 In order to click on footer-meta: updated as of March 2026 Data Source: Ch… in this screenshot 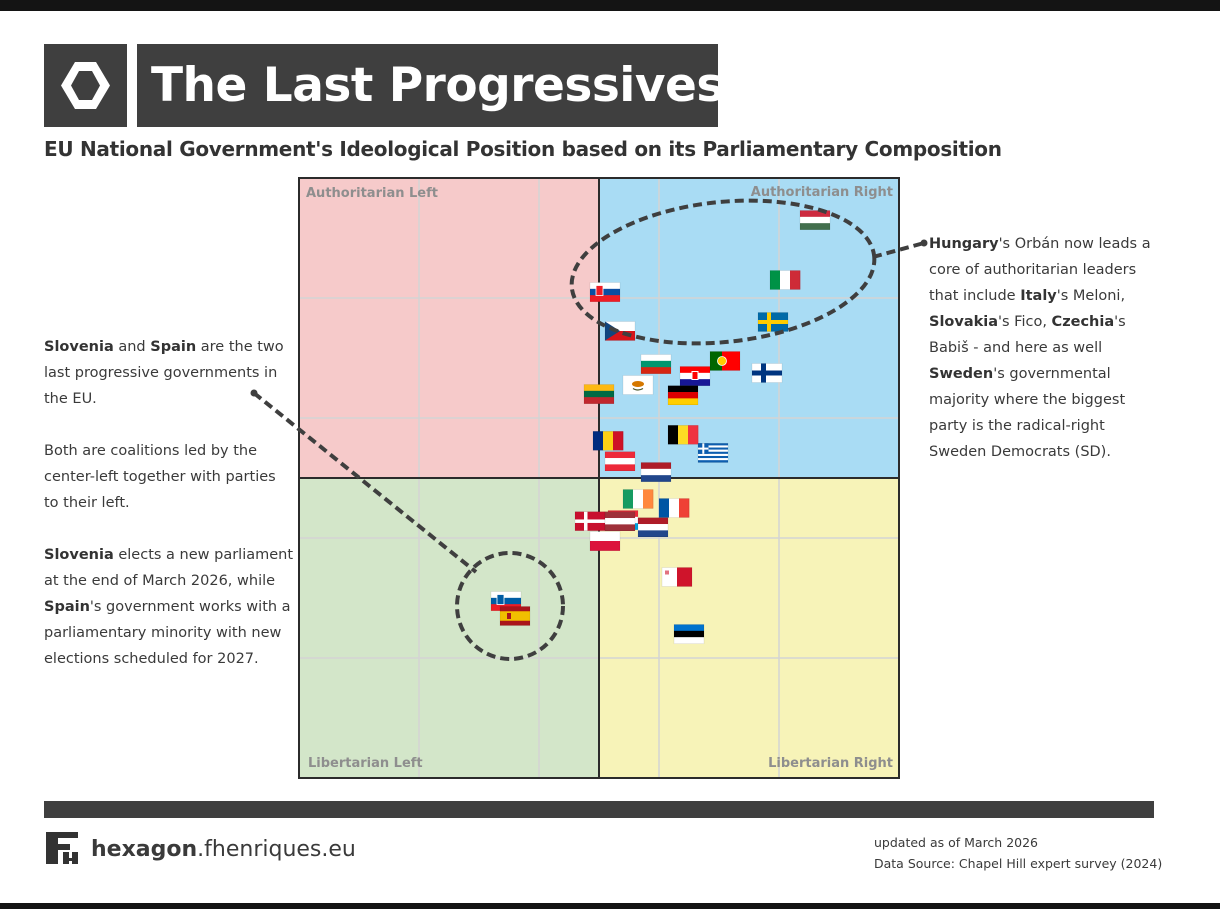, I will do `click(1018, 853)`.